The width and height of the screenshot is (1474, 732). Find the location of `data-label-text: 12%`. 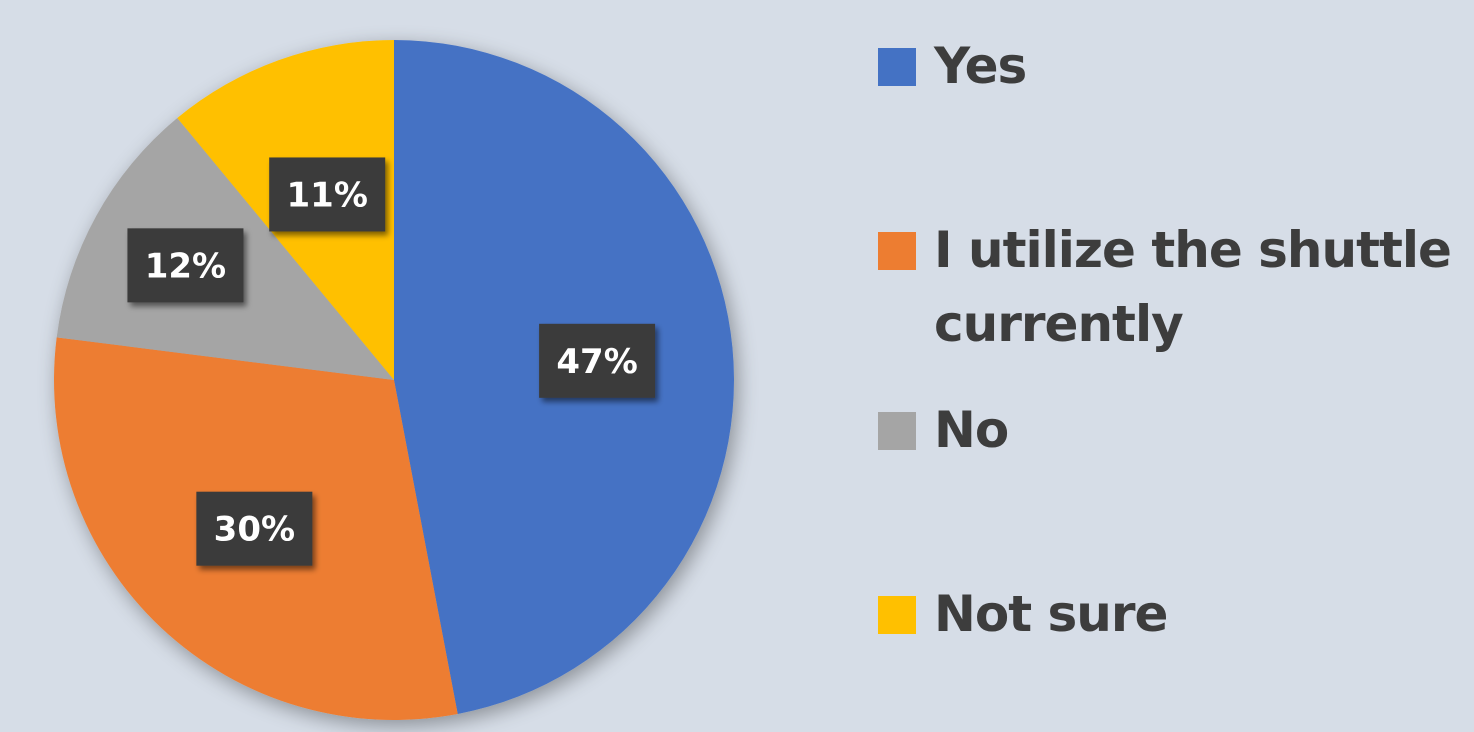

data-label-text: 12% is located at coordinates (185, 266).